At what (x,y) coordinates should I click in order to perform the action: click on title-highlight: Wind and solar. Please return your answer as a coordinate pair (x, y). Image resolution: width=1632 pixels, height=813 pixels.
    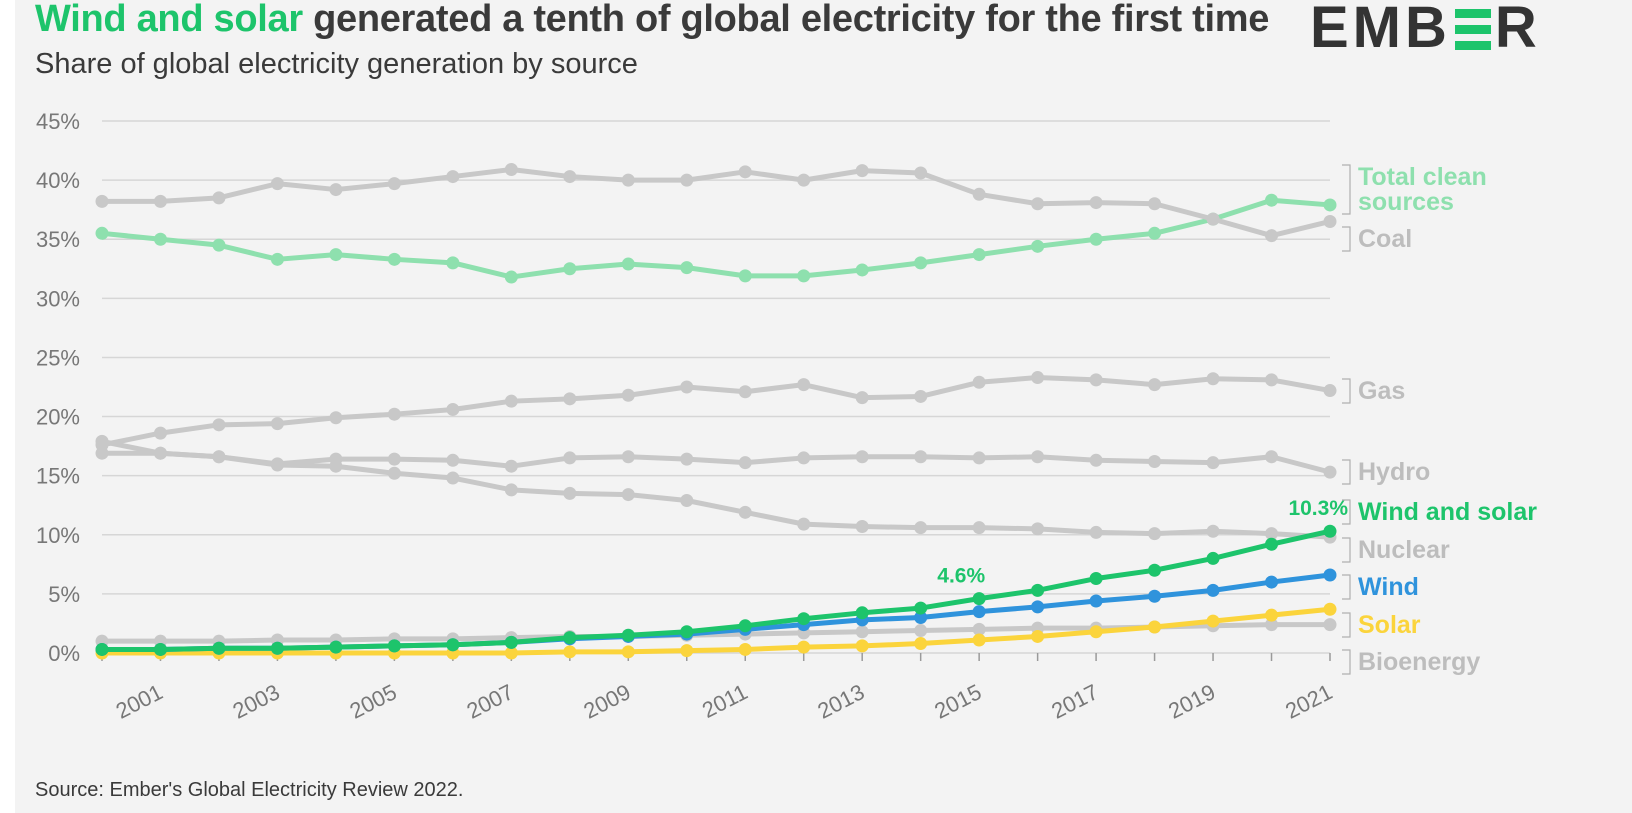
    Looking at the image, I should click on (169, 20).